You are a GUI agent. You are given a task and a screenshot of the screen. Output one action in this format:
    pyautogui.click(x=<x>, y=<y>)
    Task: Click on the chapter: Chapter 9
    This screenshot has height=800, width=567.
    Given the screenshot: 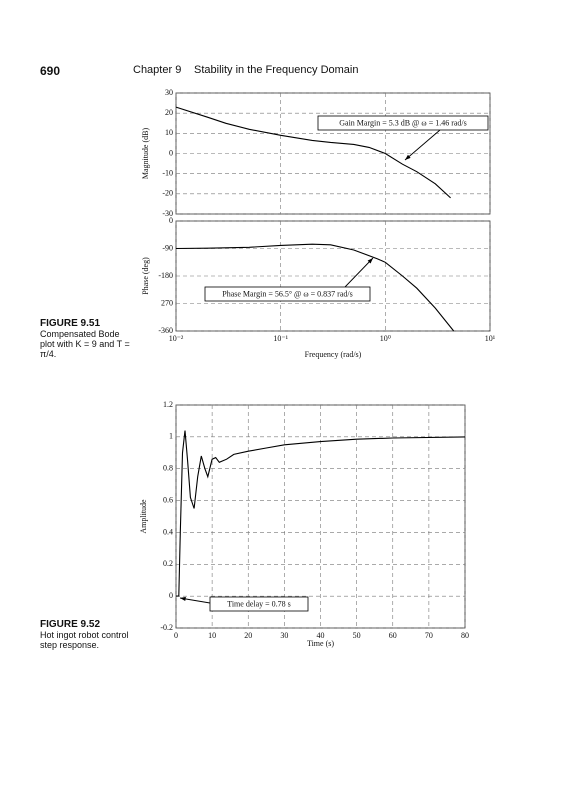 What is the action you would take?
    pyautogui.click(x=157, y=70)
    